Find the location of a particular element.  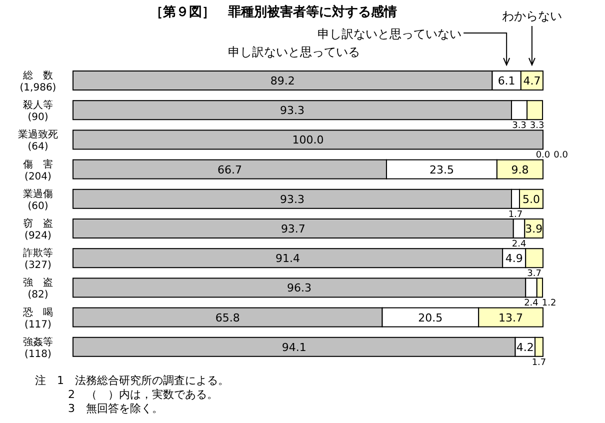

y-tick-label: 業過致死 (64) is located at coordinates (38, 140).